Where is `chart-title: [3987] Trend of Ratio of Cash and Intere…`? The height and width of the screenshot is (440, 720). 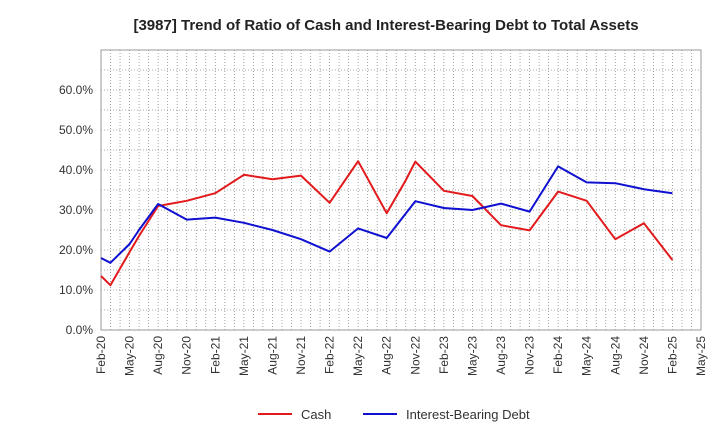 chart-title: [3987] Trend of Ratio of Cash and Intere… is located at coordinates (385, 25).